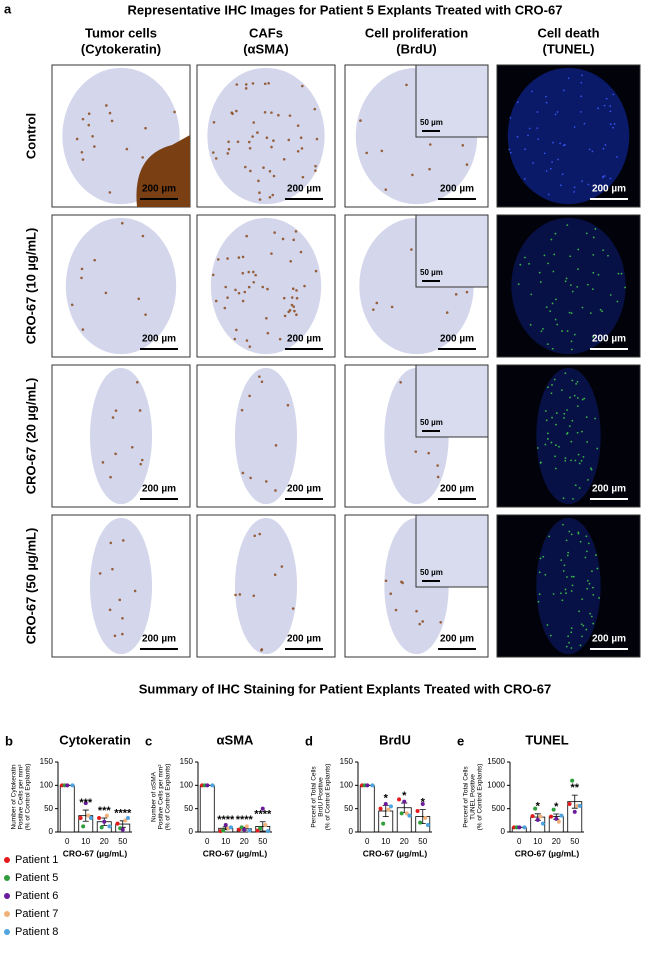 The image size is (660, 954). Describe the element at coordinates (36, 860) in the screenshot. I see `legend-label: Patient 1` at that location.